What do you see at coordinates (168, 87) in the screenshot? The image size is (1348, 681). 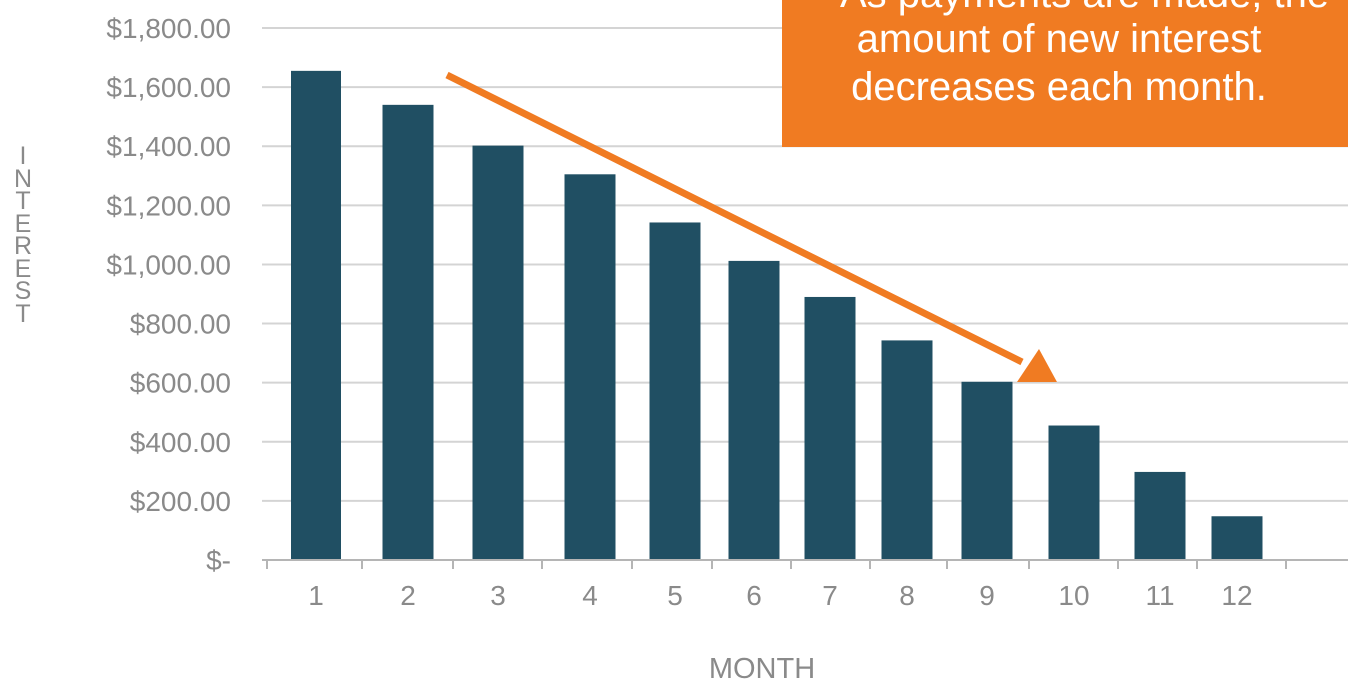 I see `y-tick-label: $1,600.00` at bounding box center [168, 87].